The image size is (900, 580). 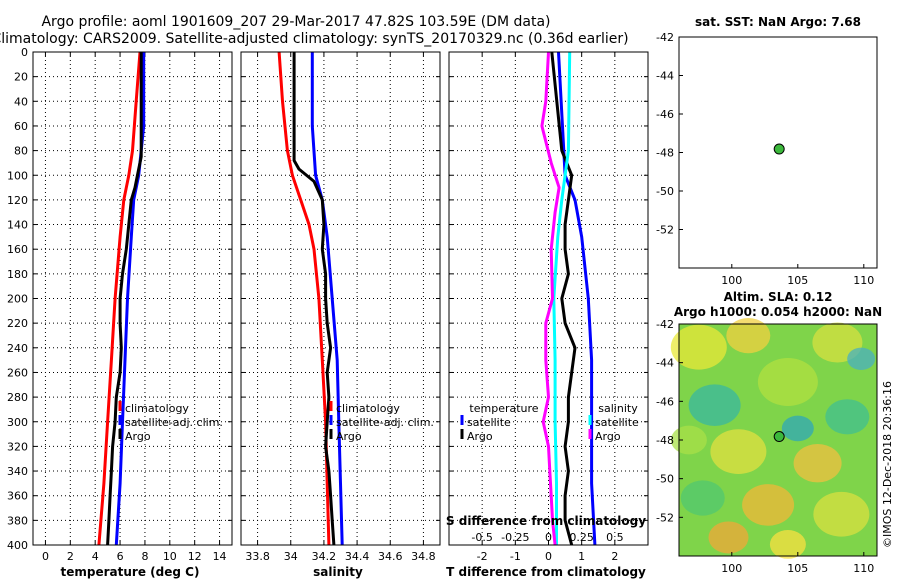 What do you see at coordinates (17, 496) in the screenshot?
I see `depth-tick-label: 360` at bounding box center [17, 496].